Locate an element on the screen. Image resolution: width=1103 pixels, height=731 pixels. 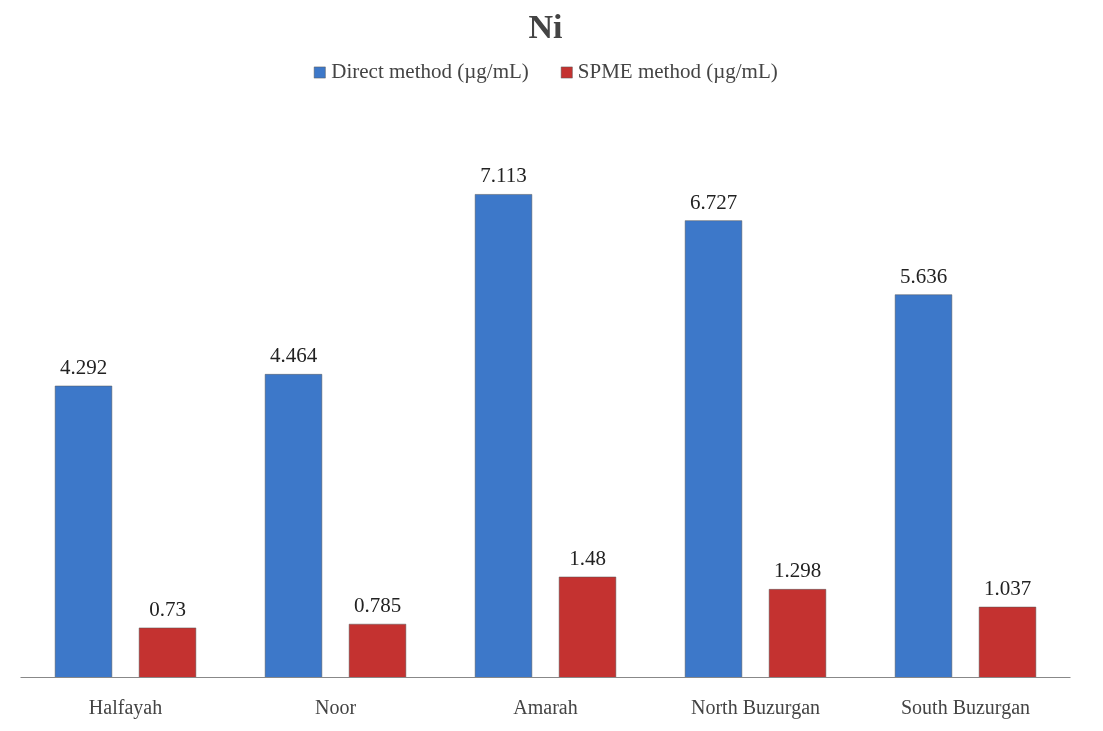
x-tick-label: South Buzurgan is located at coordinates (965, 707).